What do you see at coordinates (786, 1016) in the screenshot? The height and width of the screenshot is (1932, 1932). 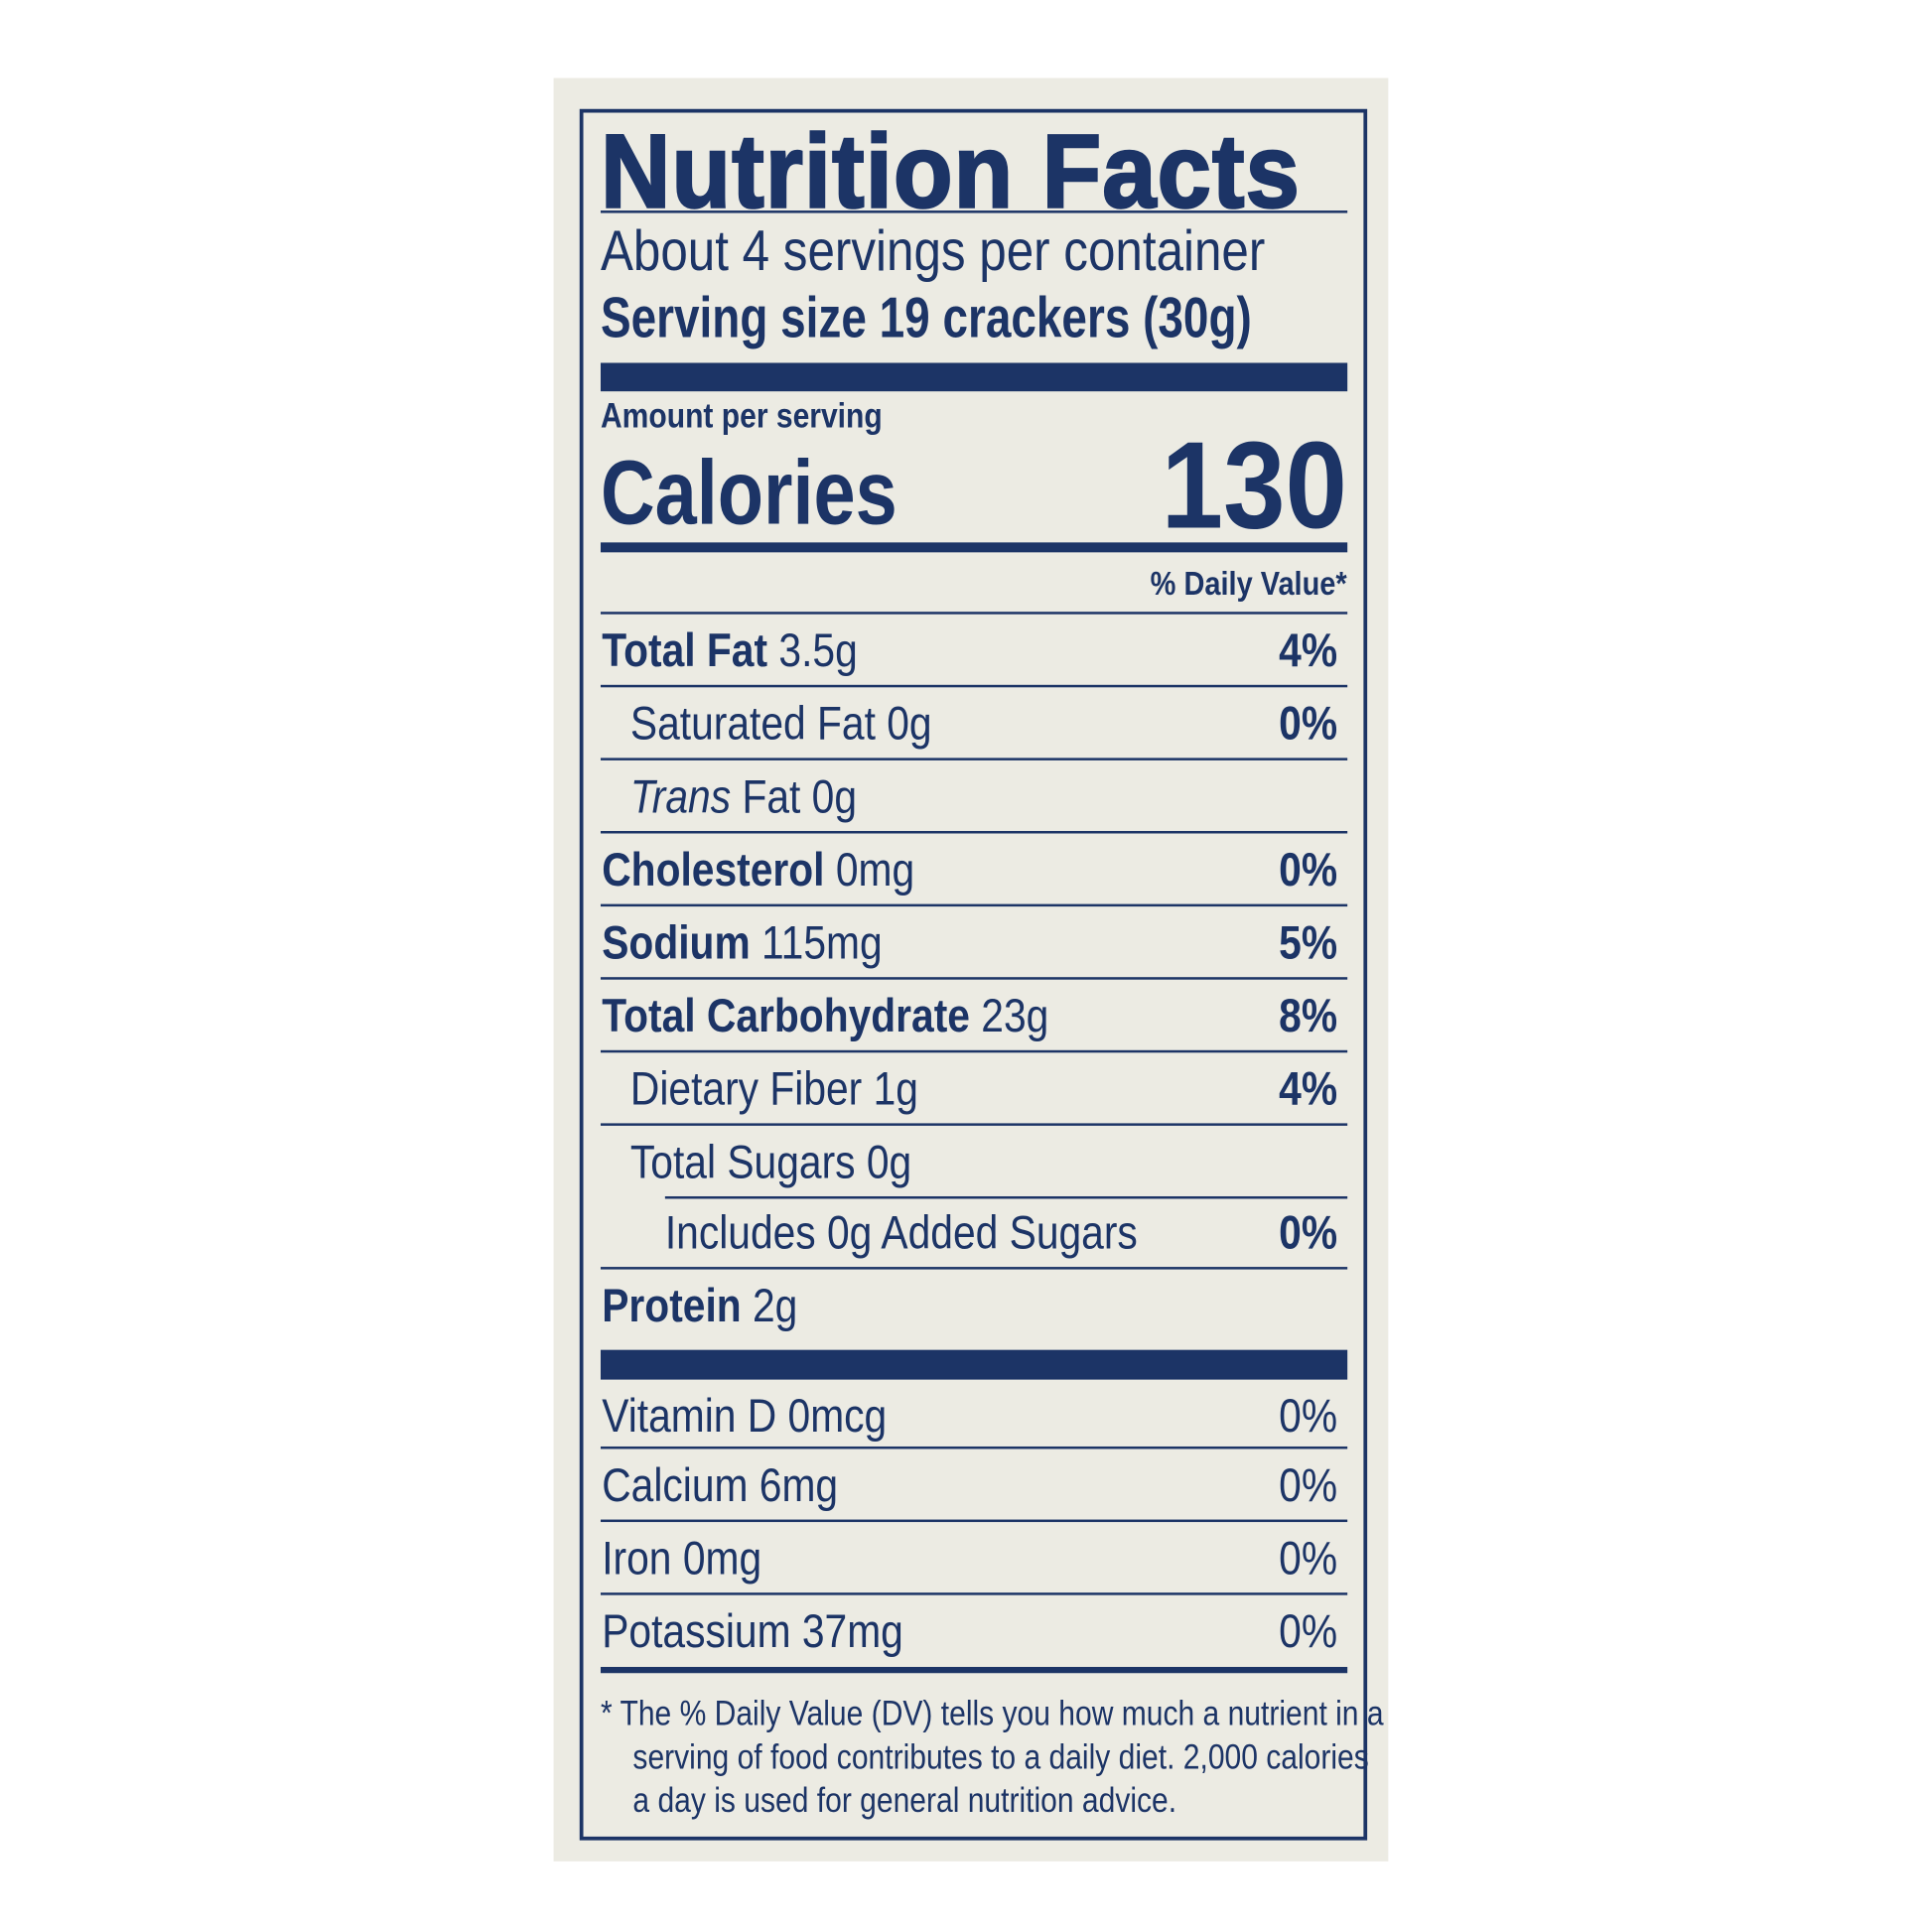 I see `nutrient-label: Total Carbohydrate` at bounding box center [786, 1016].